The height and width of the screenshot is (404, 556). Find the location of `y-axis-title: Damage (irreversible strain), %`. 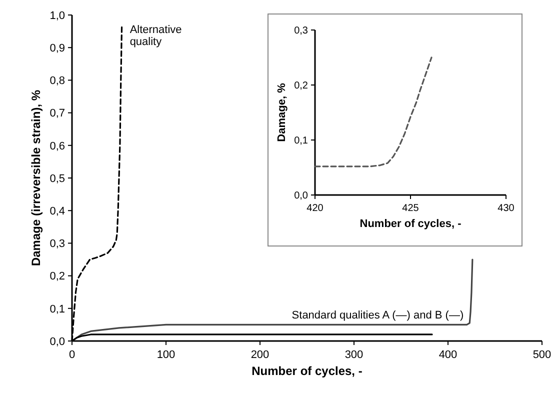

y-axis-title: Damage (irreversible strain), % is located at coordinates (36, 178).